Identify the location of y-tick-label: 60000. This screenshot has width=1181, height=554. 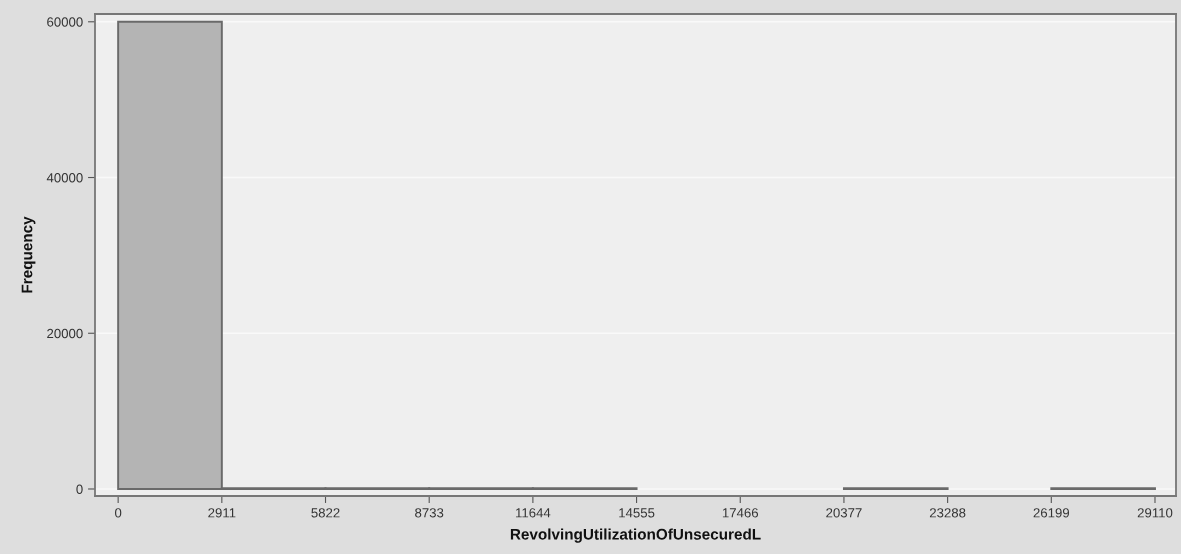
(65, 22).